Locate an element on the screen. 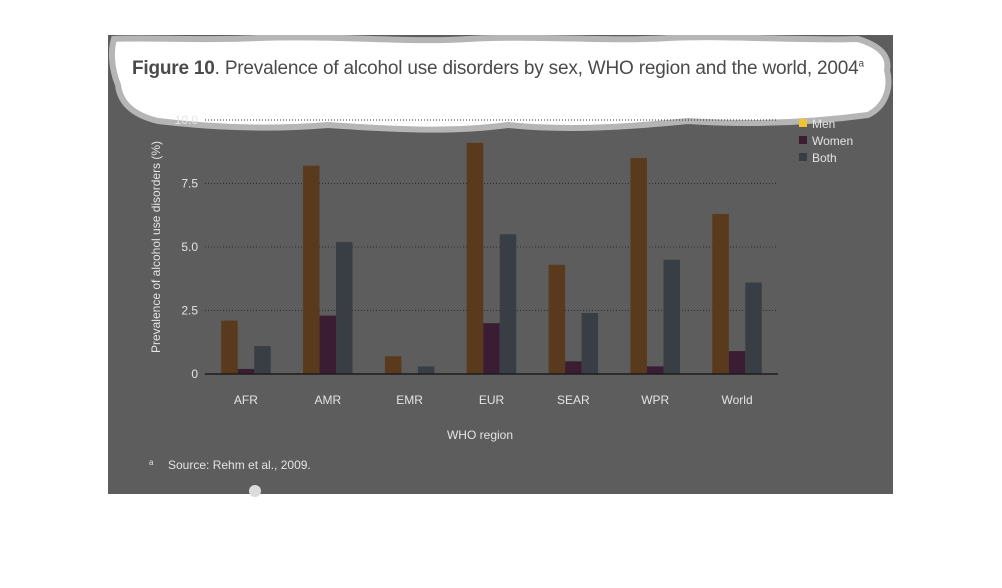 The width and height of the screenshot is (1002, 588). bar-both-world is located at coordinates (753, 328).